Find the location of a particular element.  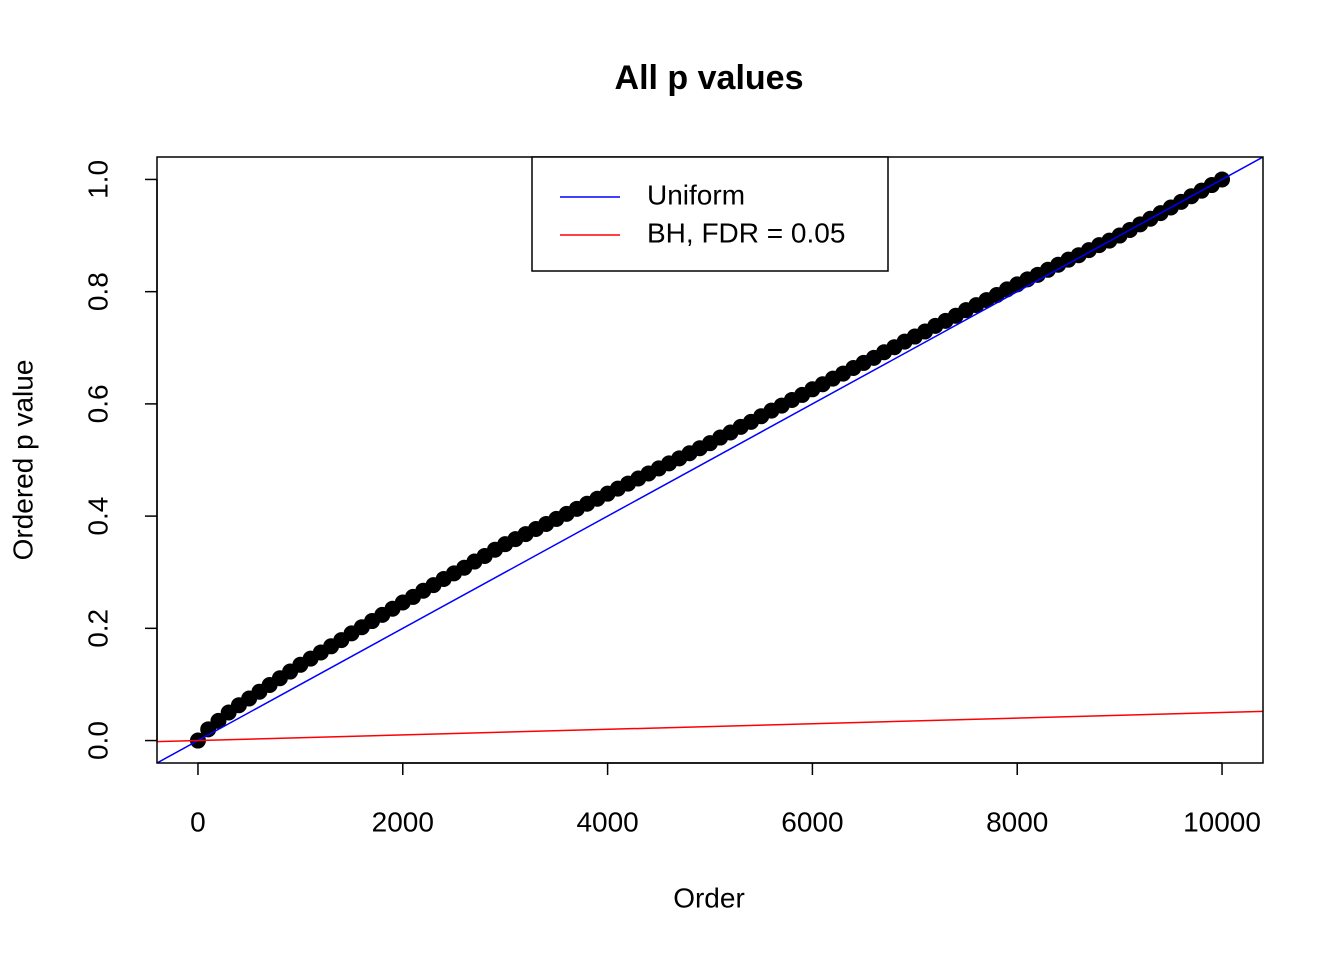

x-tick-label: 0 is located at coordinates (198, 821).